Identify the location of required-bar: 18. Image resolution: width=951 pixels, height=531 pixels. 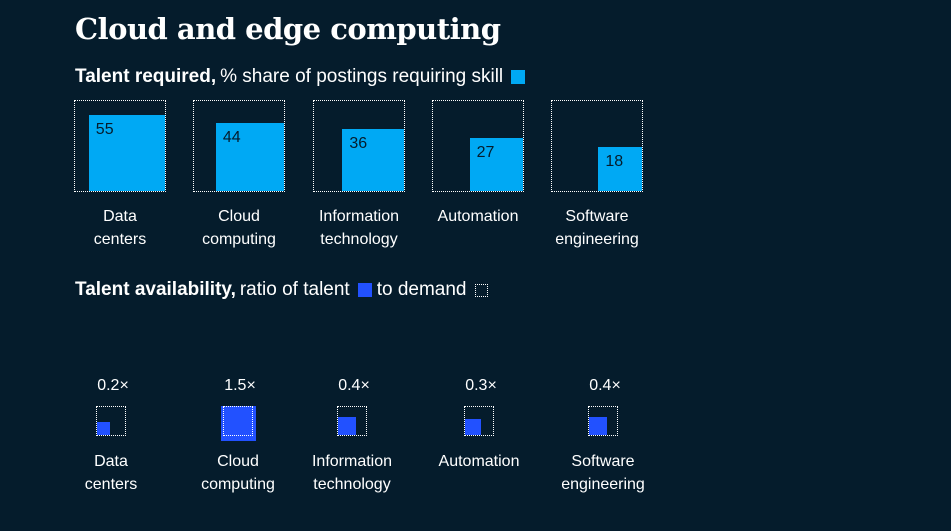
(620, 169).